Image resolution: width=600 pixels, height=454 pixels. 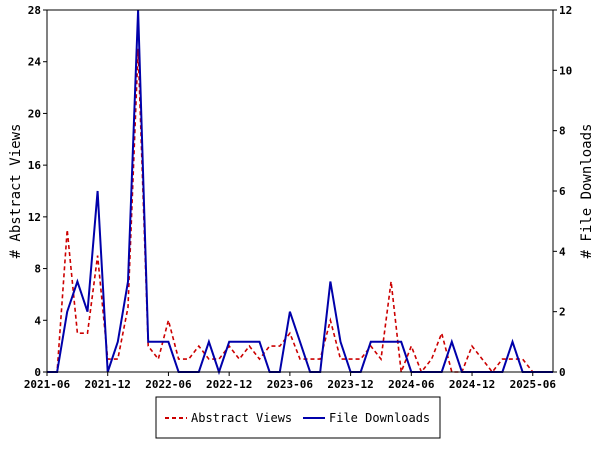 What do you see at coordinates (37, 269) in the screenshot?
I see `y-left-tick-label: 8` at bounding box center [37, 269].